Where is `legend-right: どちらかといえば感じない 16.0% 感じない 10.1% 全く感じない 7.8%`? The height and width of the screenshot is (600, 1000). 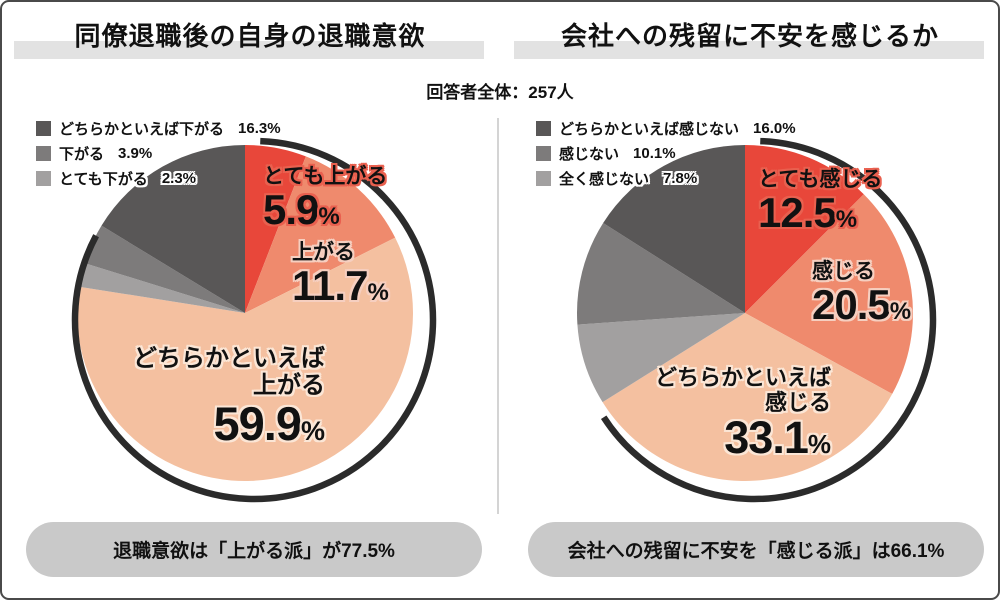 legend-right: どちらかといえば感じない 16.0% 感じない 10.1% 全く感じない 7.8% is located at coordinates (666, 153).